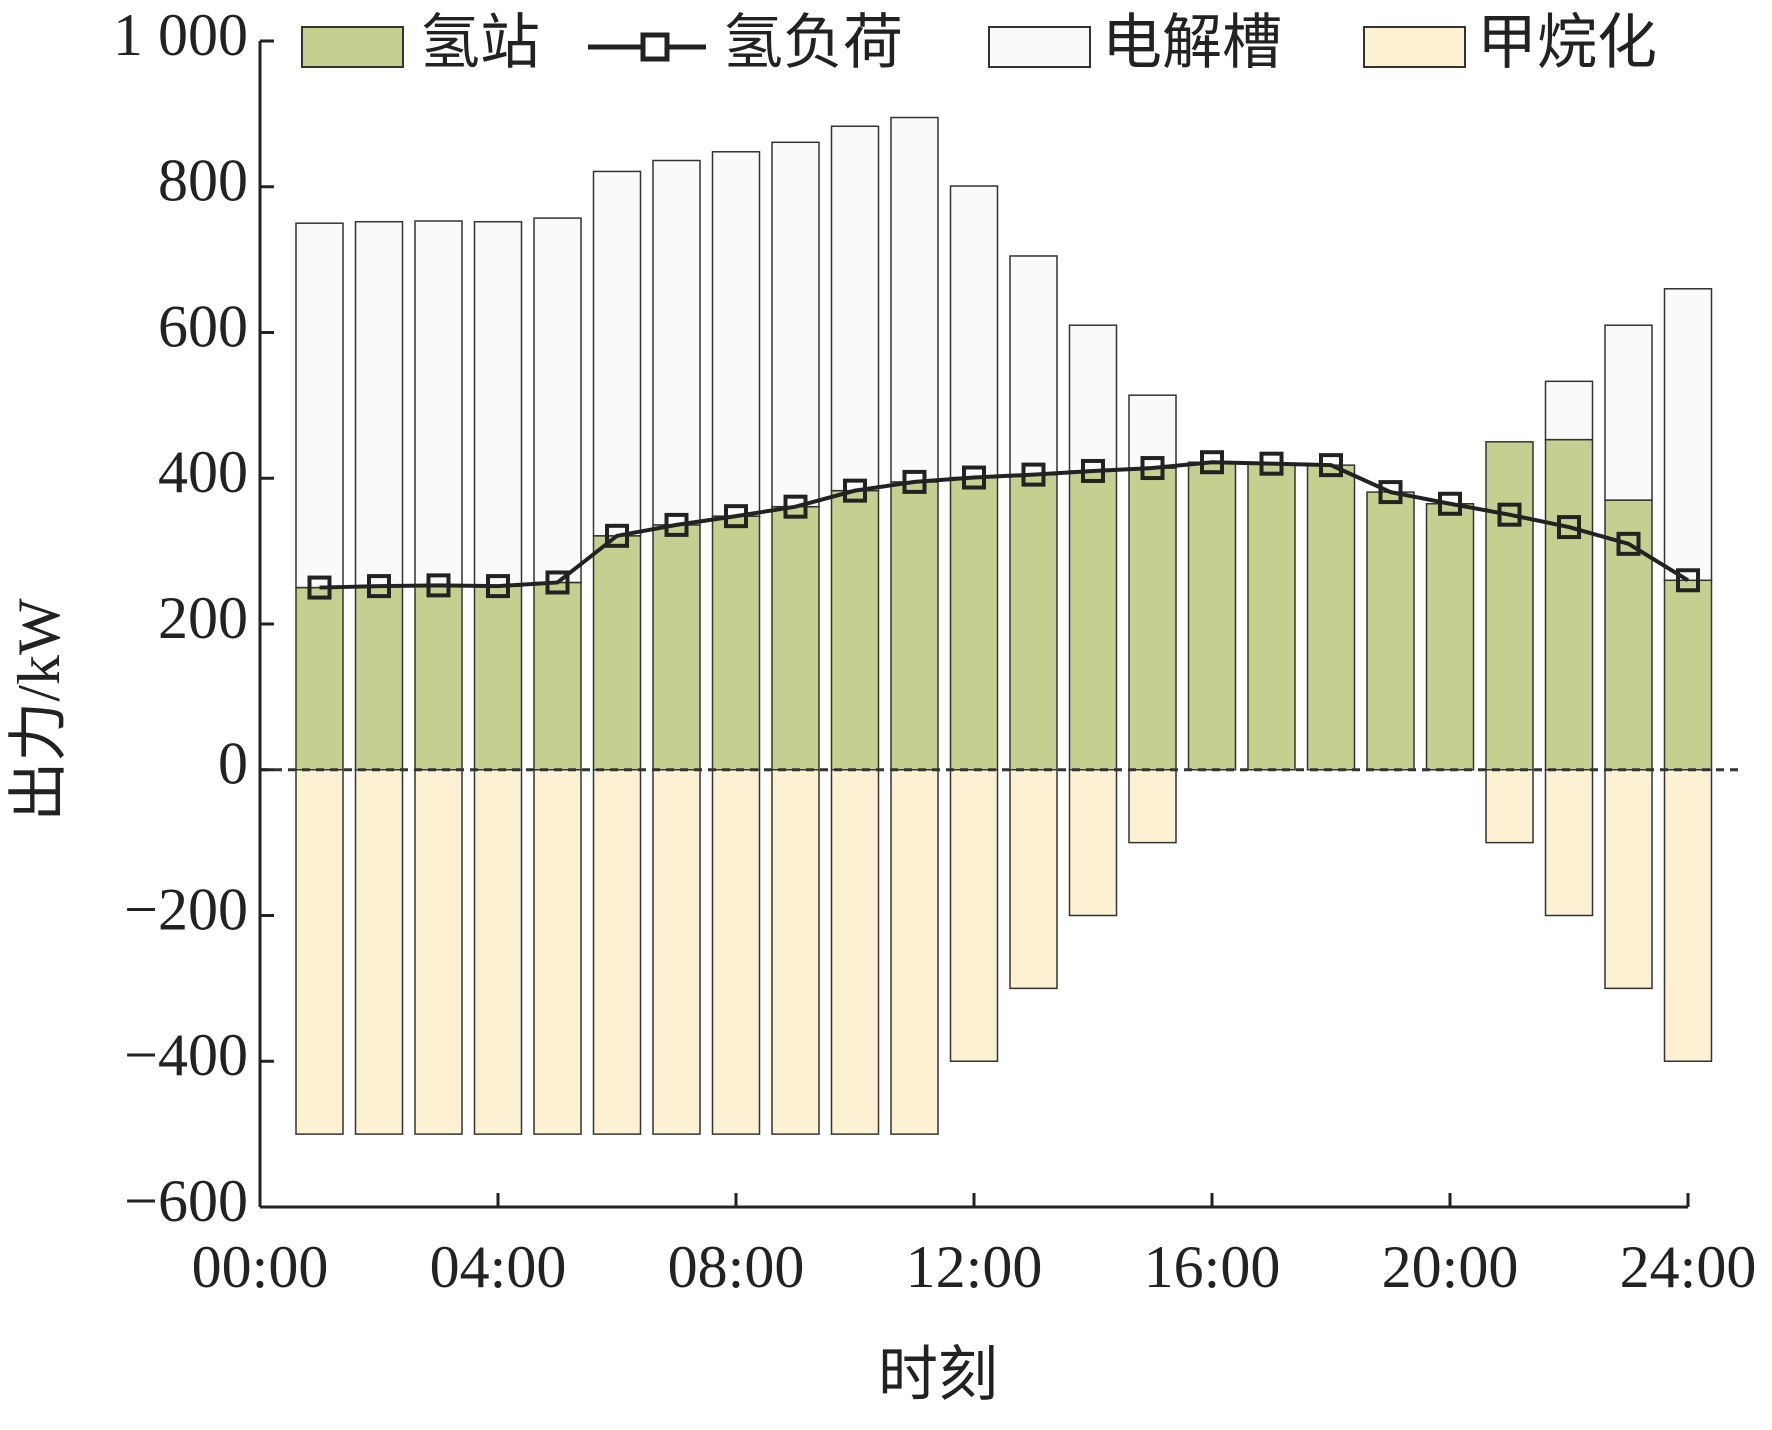  Describe the element at coordinates (203, 472) in the screenshot. I see `y-tick-label: 400` at that location.